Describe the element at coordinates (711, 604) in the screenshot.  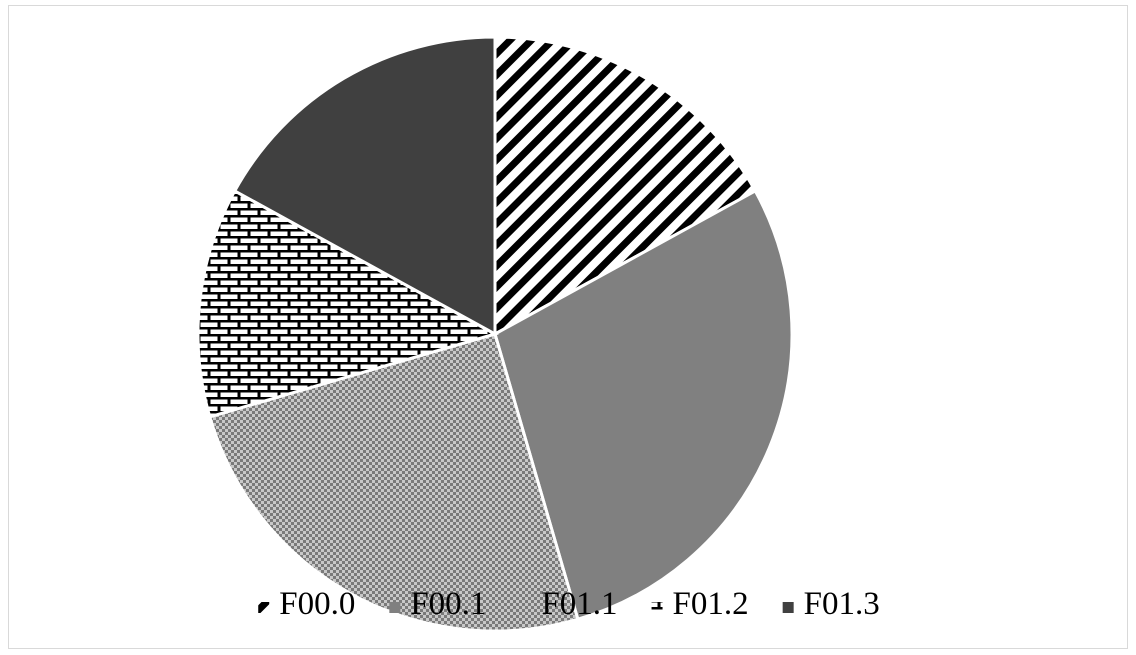
I see `legend-label-f01-2: F01.2` at that location.